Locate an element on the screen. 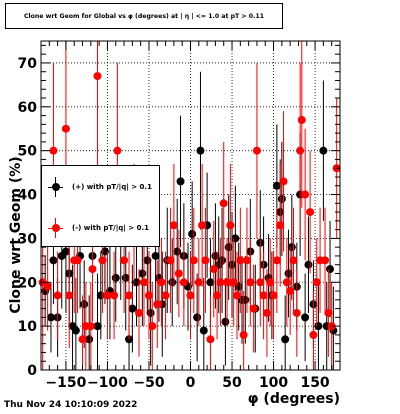 The width and height of the screenshot is (400, 414). y-tick-label: 30 is located at coordinates (28, 239).